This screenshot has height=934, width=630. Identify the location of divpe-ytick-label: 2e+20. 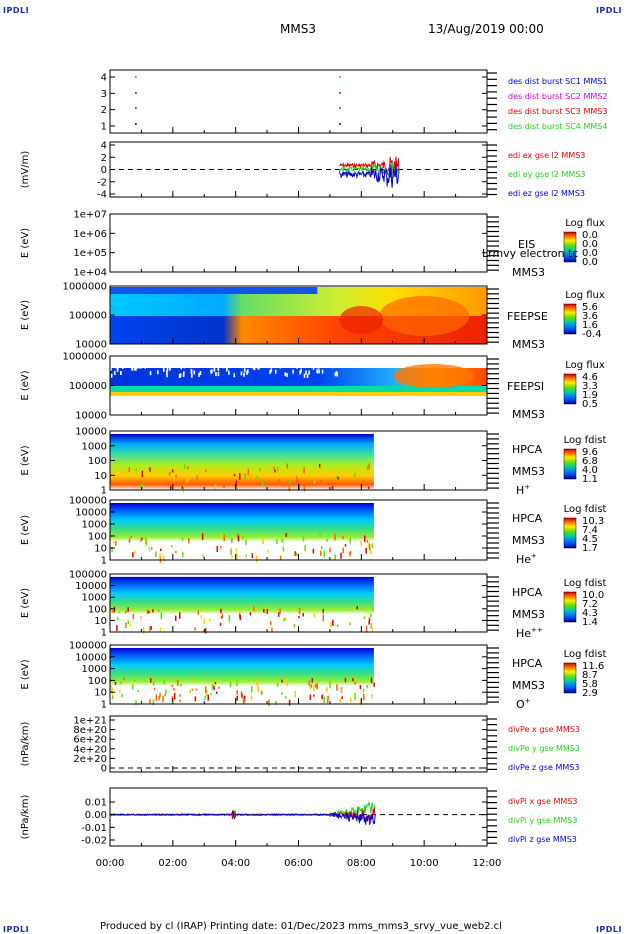
(90, 759).